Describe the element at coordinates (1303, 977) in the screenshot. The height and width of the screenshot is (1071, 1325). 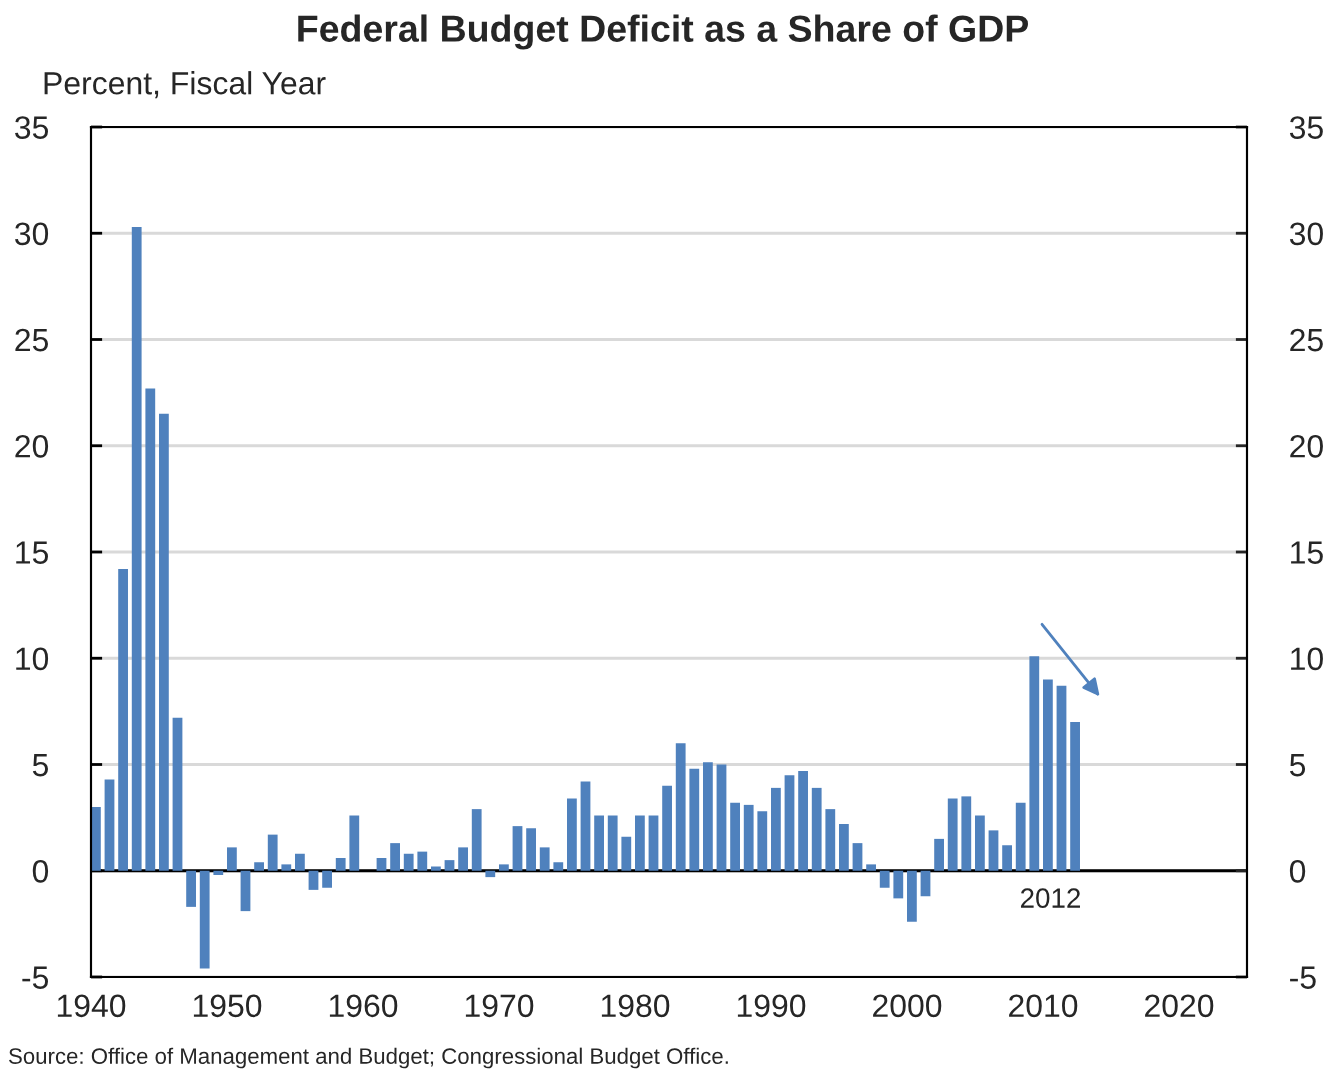
I see `y2-tick-label: -5` at that location.